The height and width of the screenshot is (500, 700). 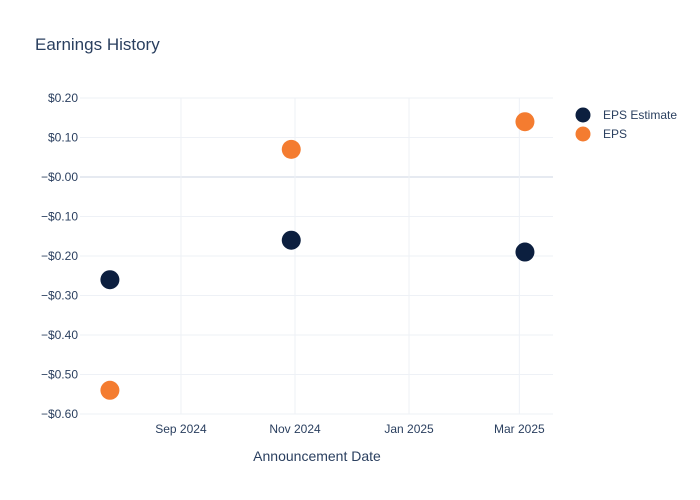 I want to click on x-axis-title: Announcement Date, so click(x=317, y=456).